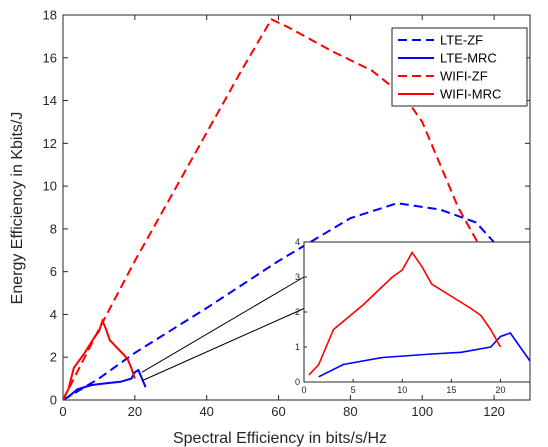 The height and width of the screenshot is (447, 548). I want to click on legend-entry-wifi-zf-label: WIFI-ZF, so click(464, 76).